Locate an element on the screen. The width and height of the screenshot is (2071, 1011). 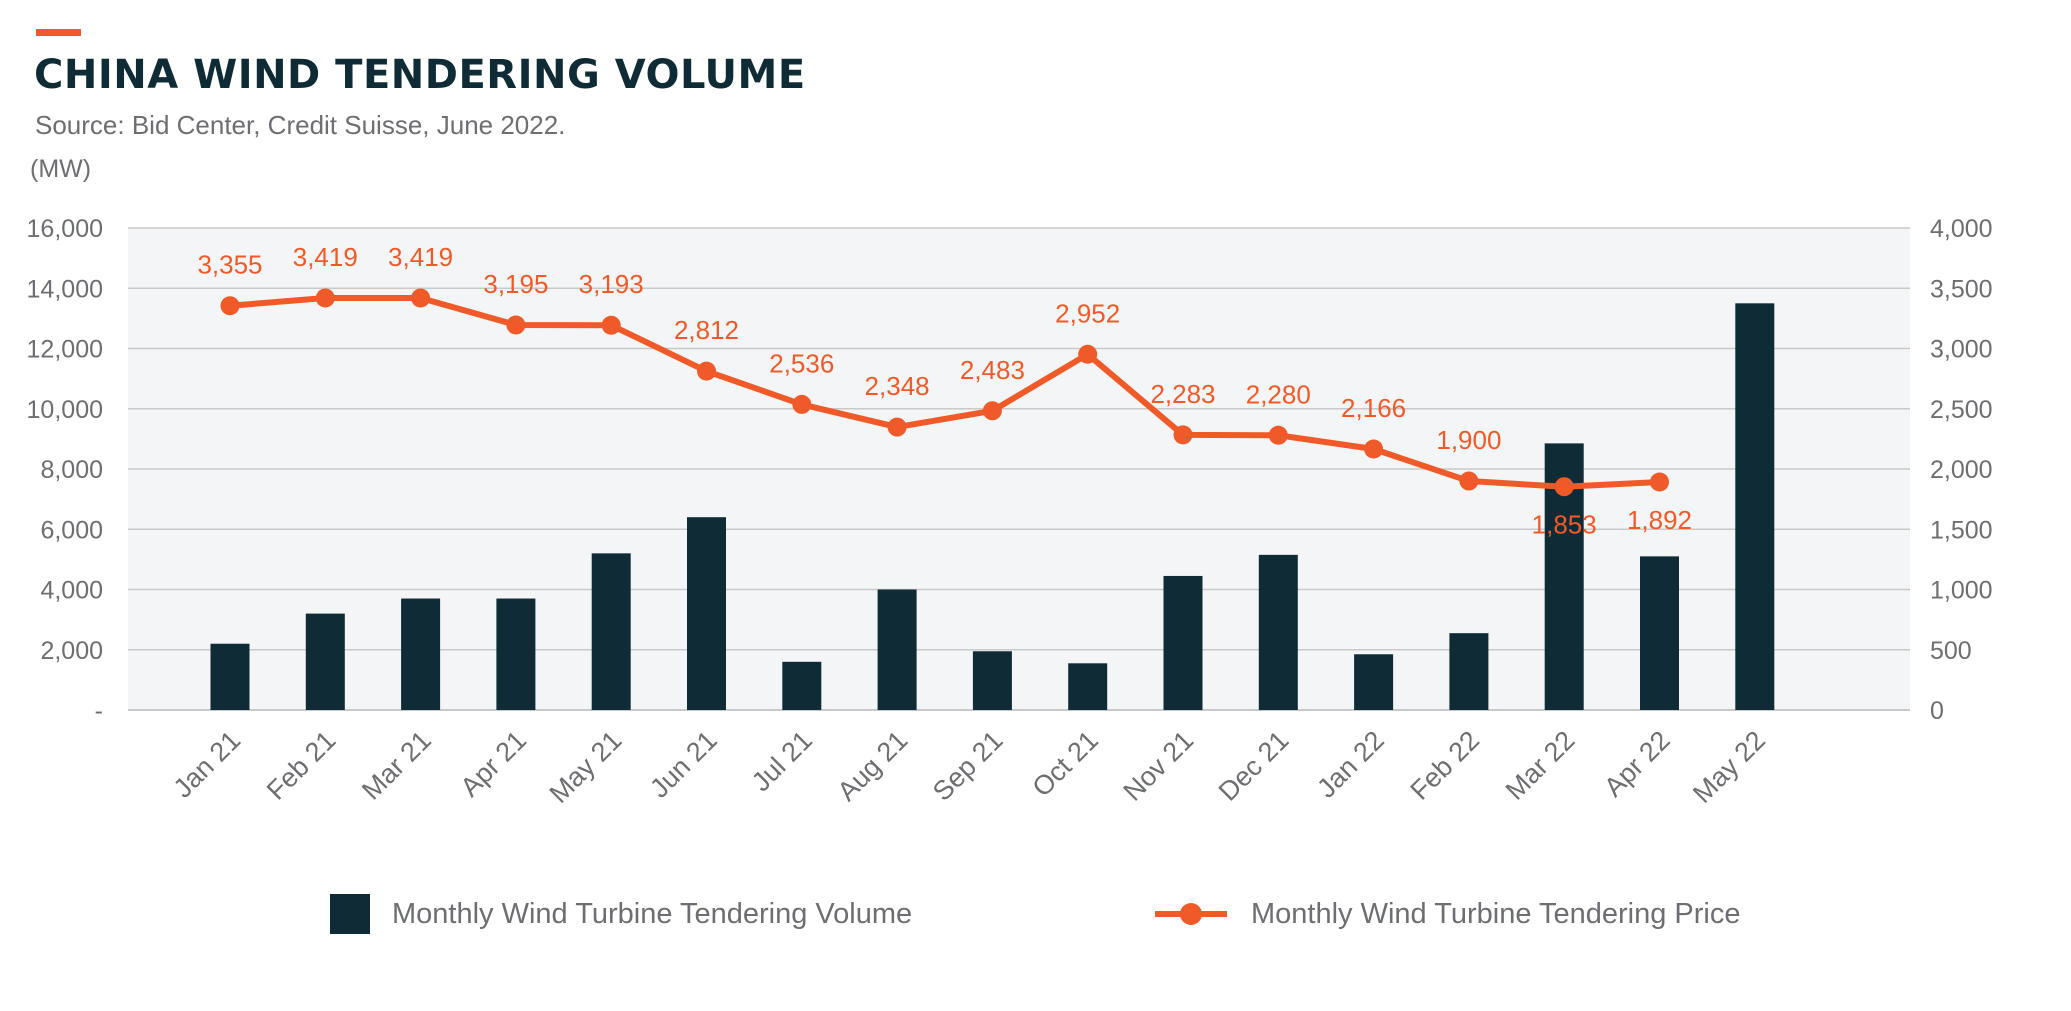
x-axis-label: Sep 21 is located at coordinates (968, 766).